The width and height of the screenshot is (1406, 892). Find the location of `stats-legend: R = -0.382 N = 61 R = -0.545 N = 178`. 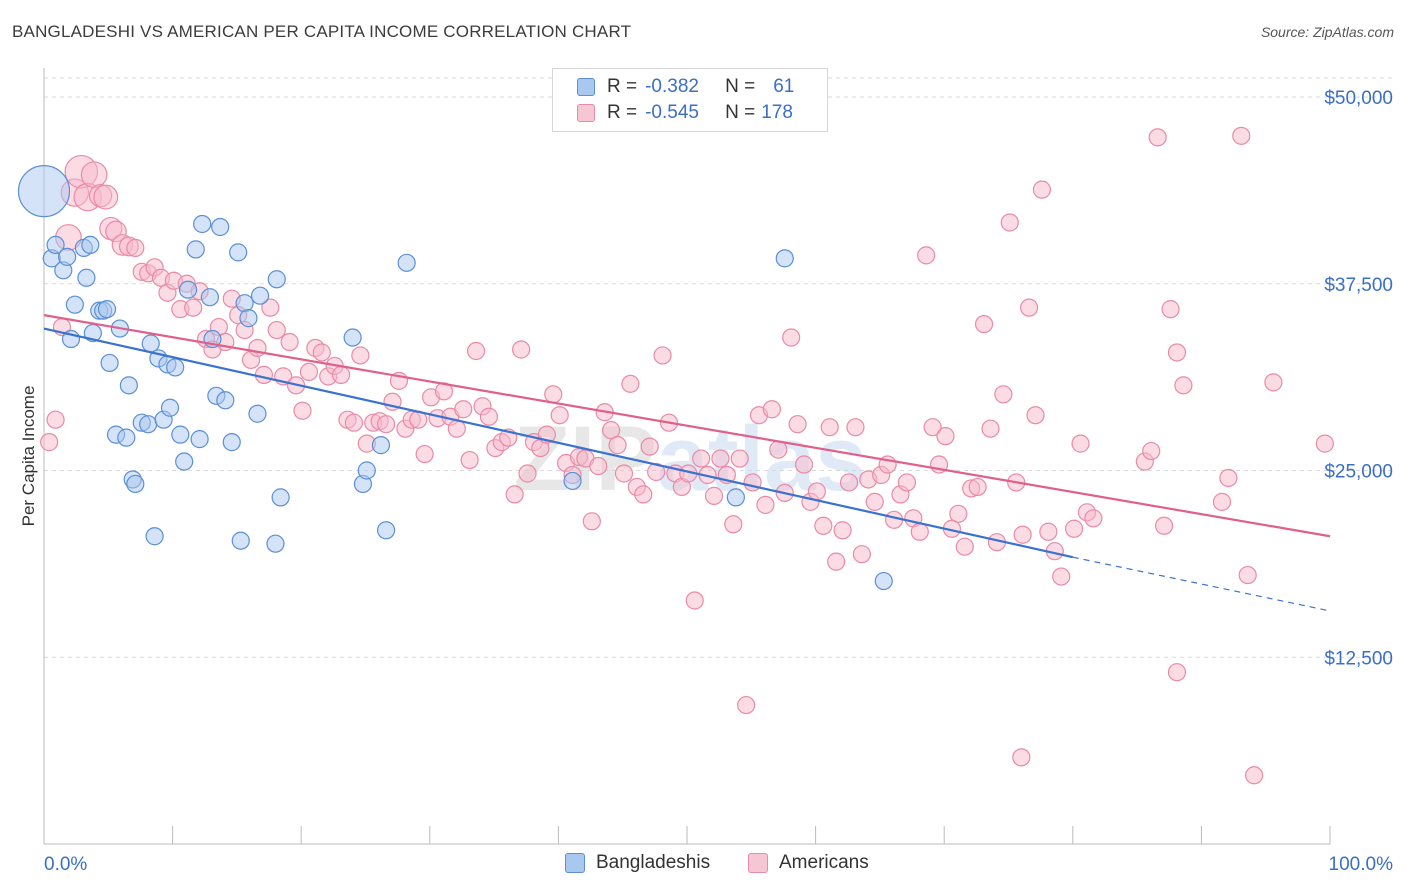

stats-legend: R = -0.382 N = 61 R = -0.545 N = 178 is located at coordinates (690, 100).